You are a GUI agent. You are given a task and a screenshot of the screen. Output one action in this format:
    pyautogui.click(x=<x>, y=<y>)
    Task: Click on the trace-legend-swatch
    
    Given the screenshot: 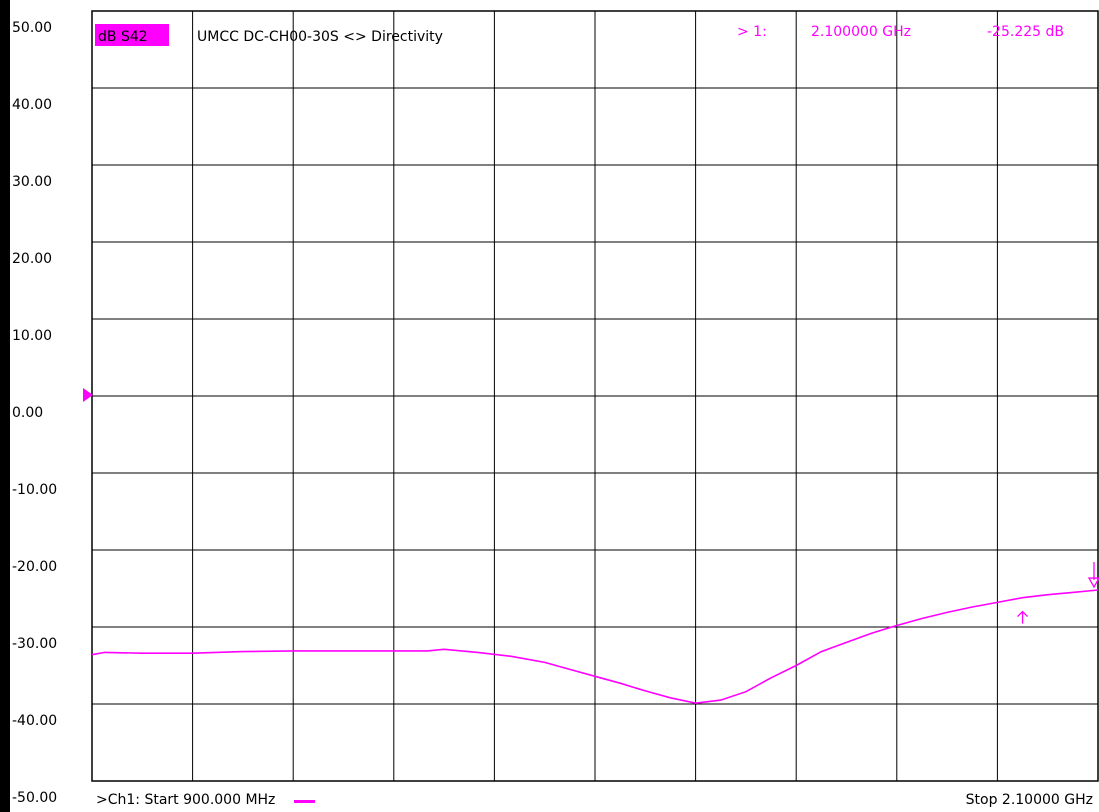 What is the action you would take?
    pyautogui.click(x=304, y=801)
    